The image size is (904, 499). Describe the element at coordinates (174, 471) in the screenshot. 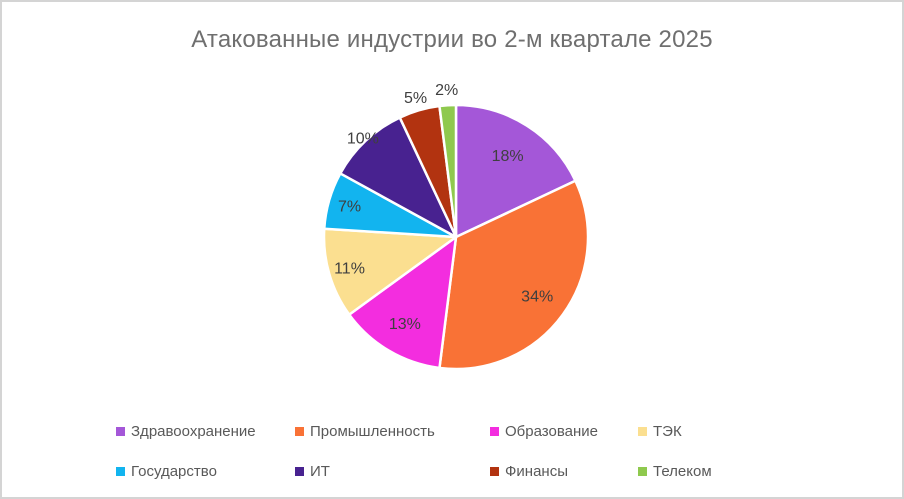

I see `legend-label: Государство` at that location.